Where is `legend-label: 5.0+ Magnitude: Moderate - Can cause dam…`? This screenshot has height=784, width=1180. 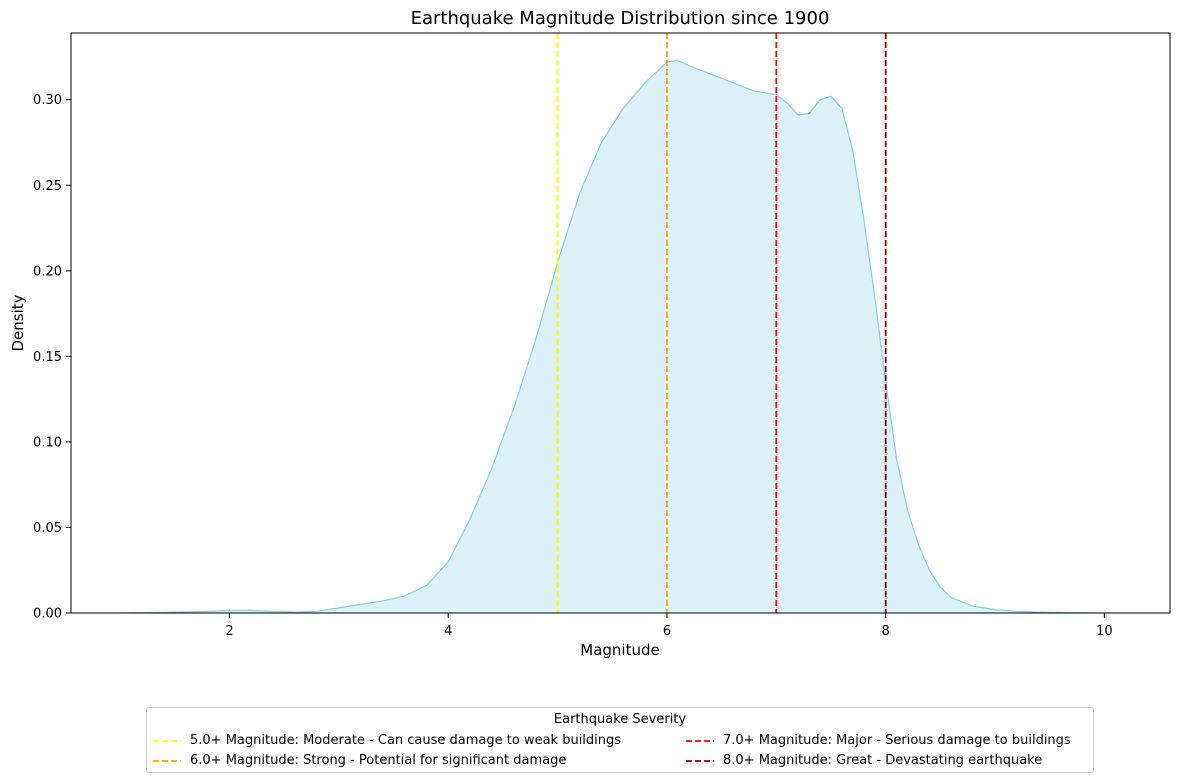 legend-label: 5.0+ Magnitude: Moderate - Can cause dam… is located at coordinates (406, 740).